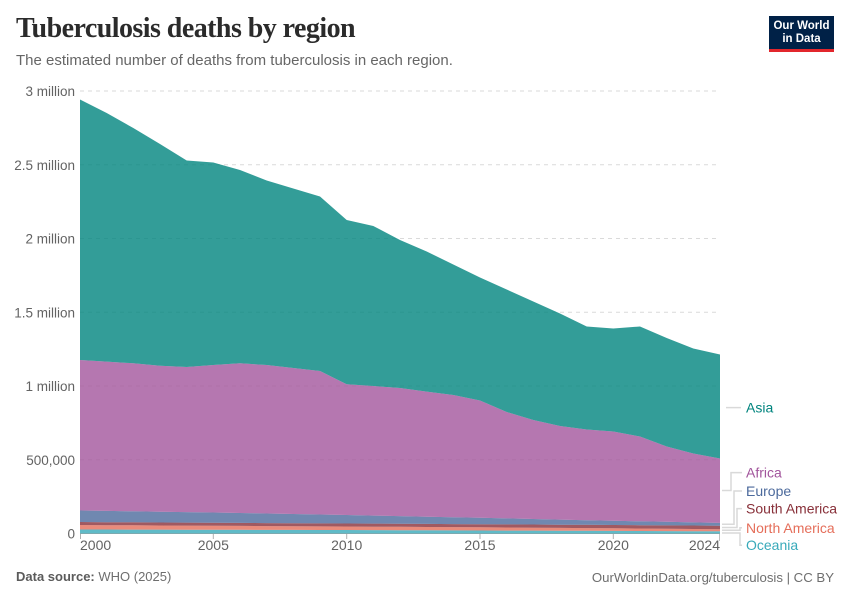 Image resolution: width=850 pixels, height=600 pixels. Describe the element at coordinates (50, 239) in the screenshot. I see `svg-text: 2 million` at that location.